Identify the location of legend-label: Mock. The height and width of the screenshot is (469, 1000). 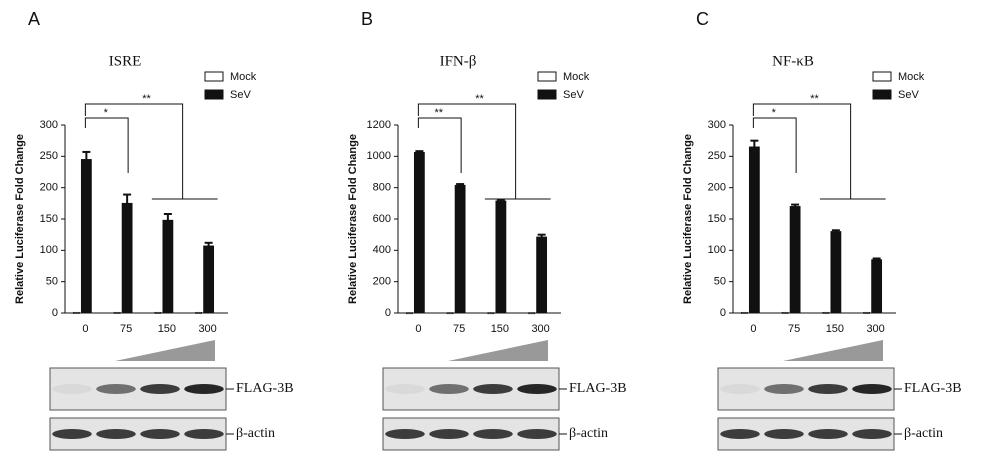
(243, 77).